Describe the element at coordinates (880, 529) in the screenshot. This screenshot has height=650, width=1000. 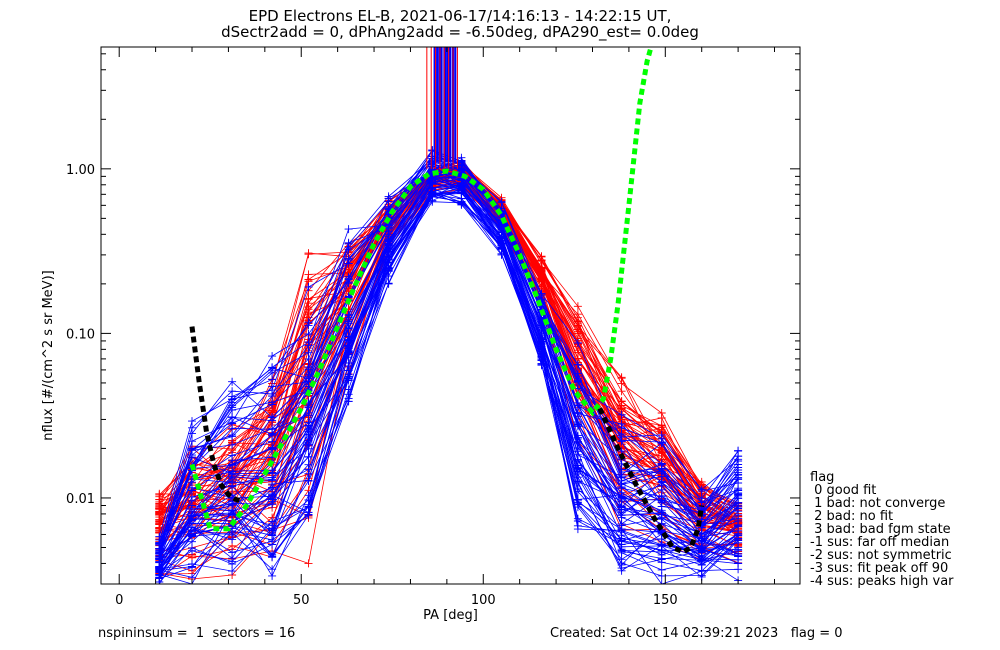
I see `legend-item: 3 bad: bad fgm state` at that location.